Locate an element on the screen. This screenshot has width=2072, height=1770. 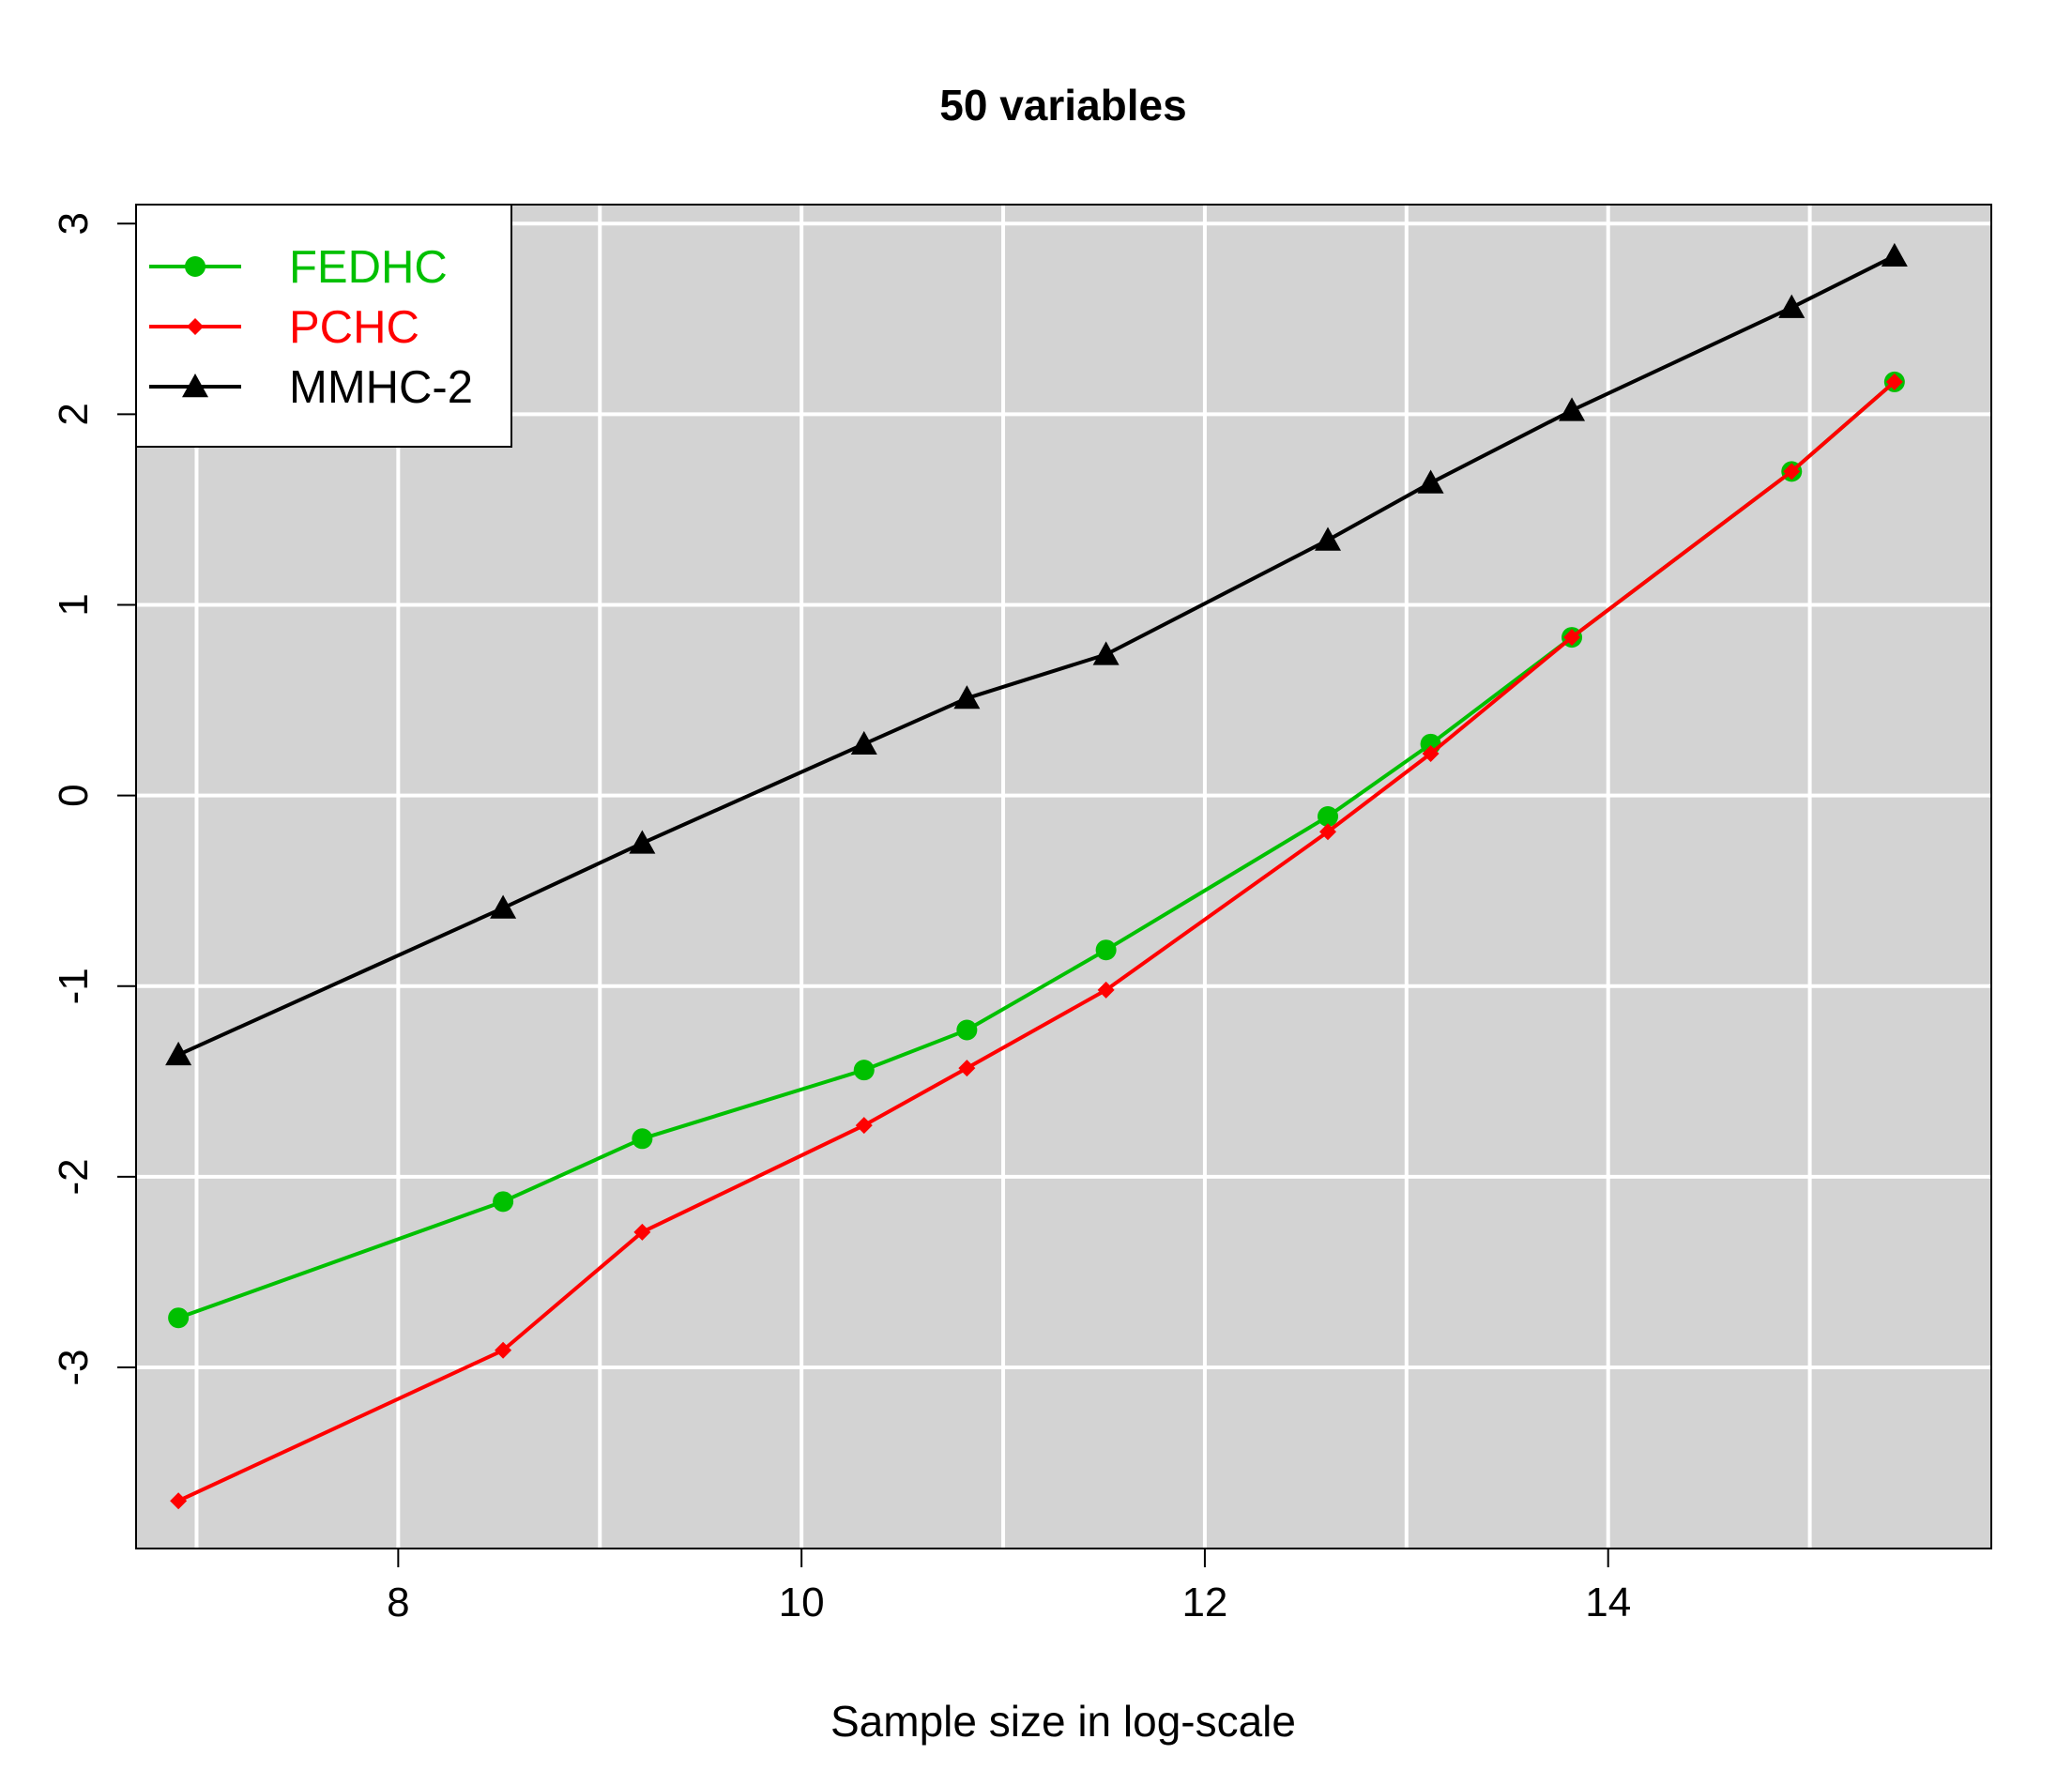
y-tick-label-5: 2 is located at coordinates (74, 414).